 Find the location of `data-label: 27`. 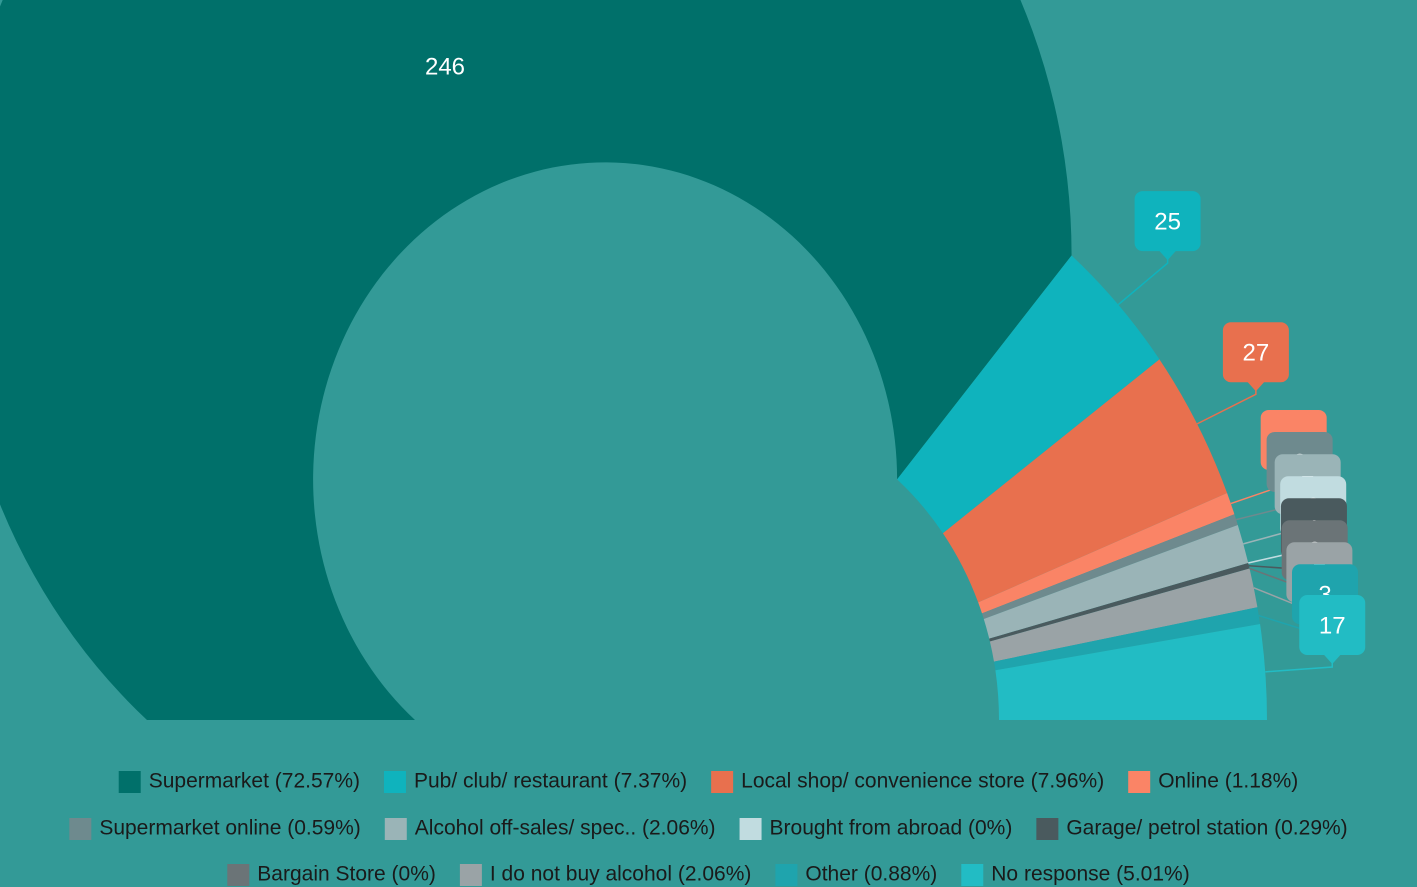

data-label: 27 is located at coordinates (1256, 353).